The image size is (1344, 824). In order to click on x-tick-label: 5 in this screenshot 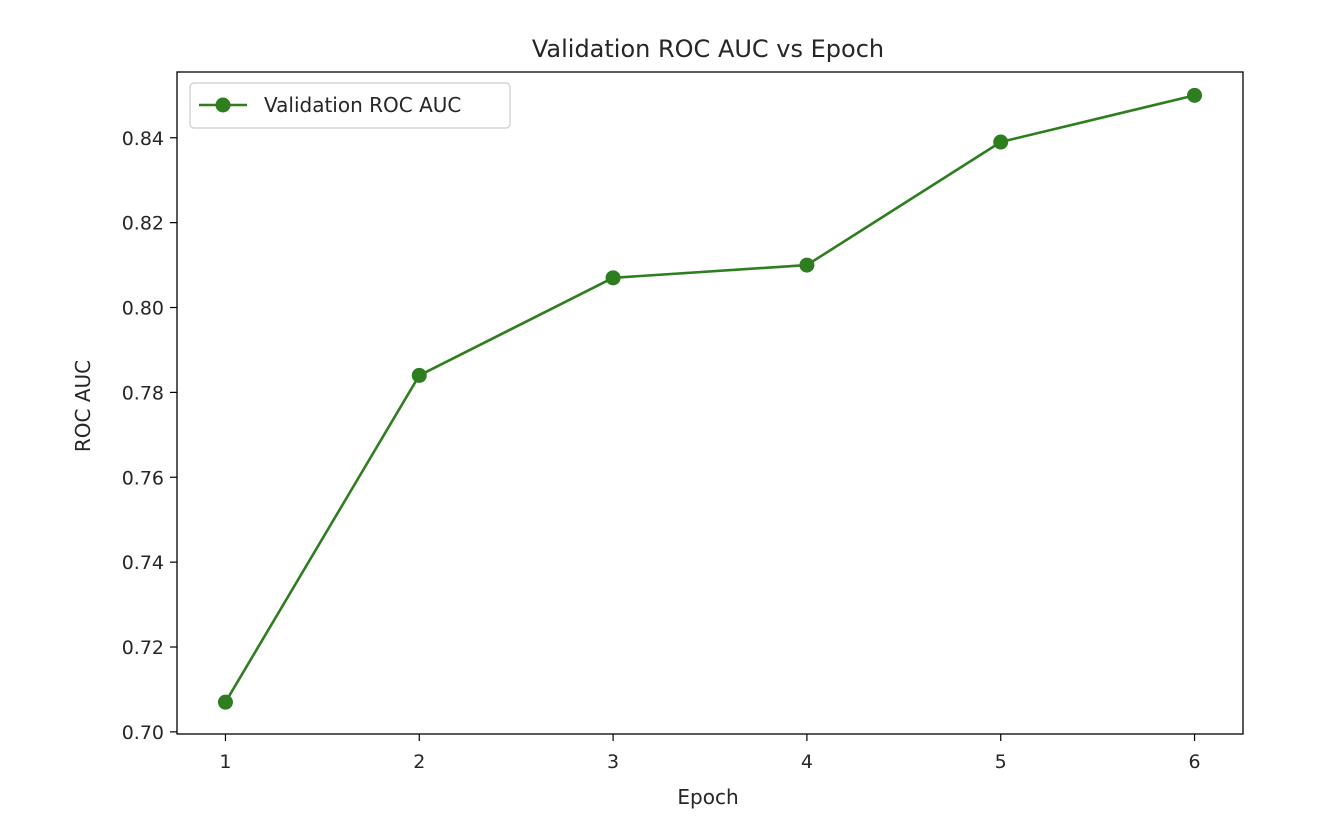, I will do `click(1001, 762)`.